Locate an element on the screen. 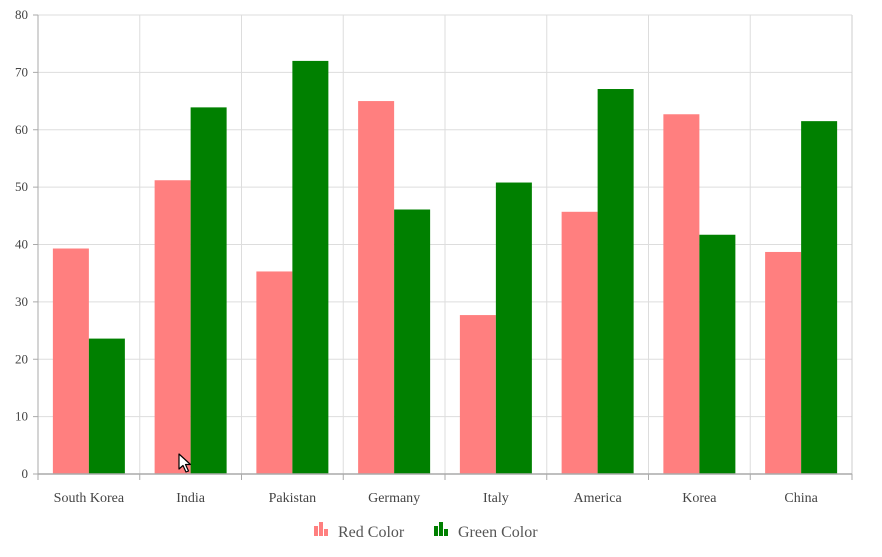 The height and width of the screenshot is (557, 882). y-tick-label: 60 is located at coordinates (21, 129).